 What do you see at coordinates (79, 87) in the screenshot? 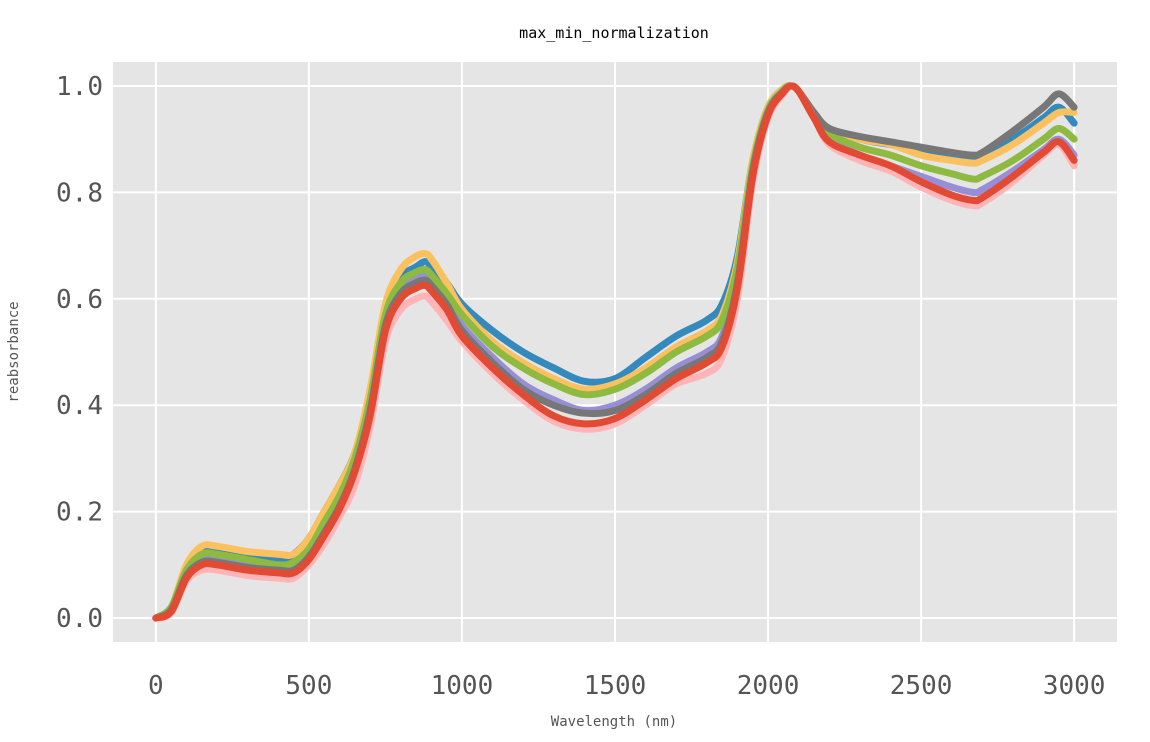
I see `y-tick-label: 1.0` at bounding box center [79, 87].